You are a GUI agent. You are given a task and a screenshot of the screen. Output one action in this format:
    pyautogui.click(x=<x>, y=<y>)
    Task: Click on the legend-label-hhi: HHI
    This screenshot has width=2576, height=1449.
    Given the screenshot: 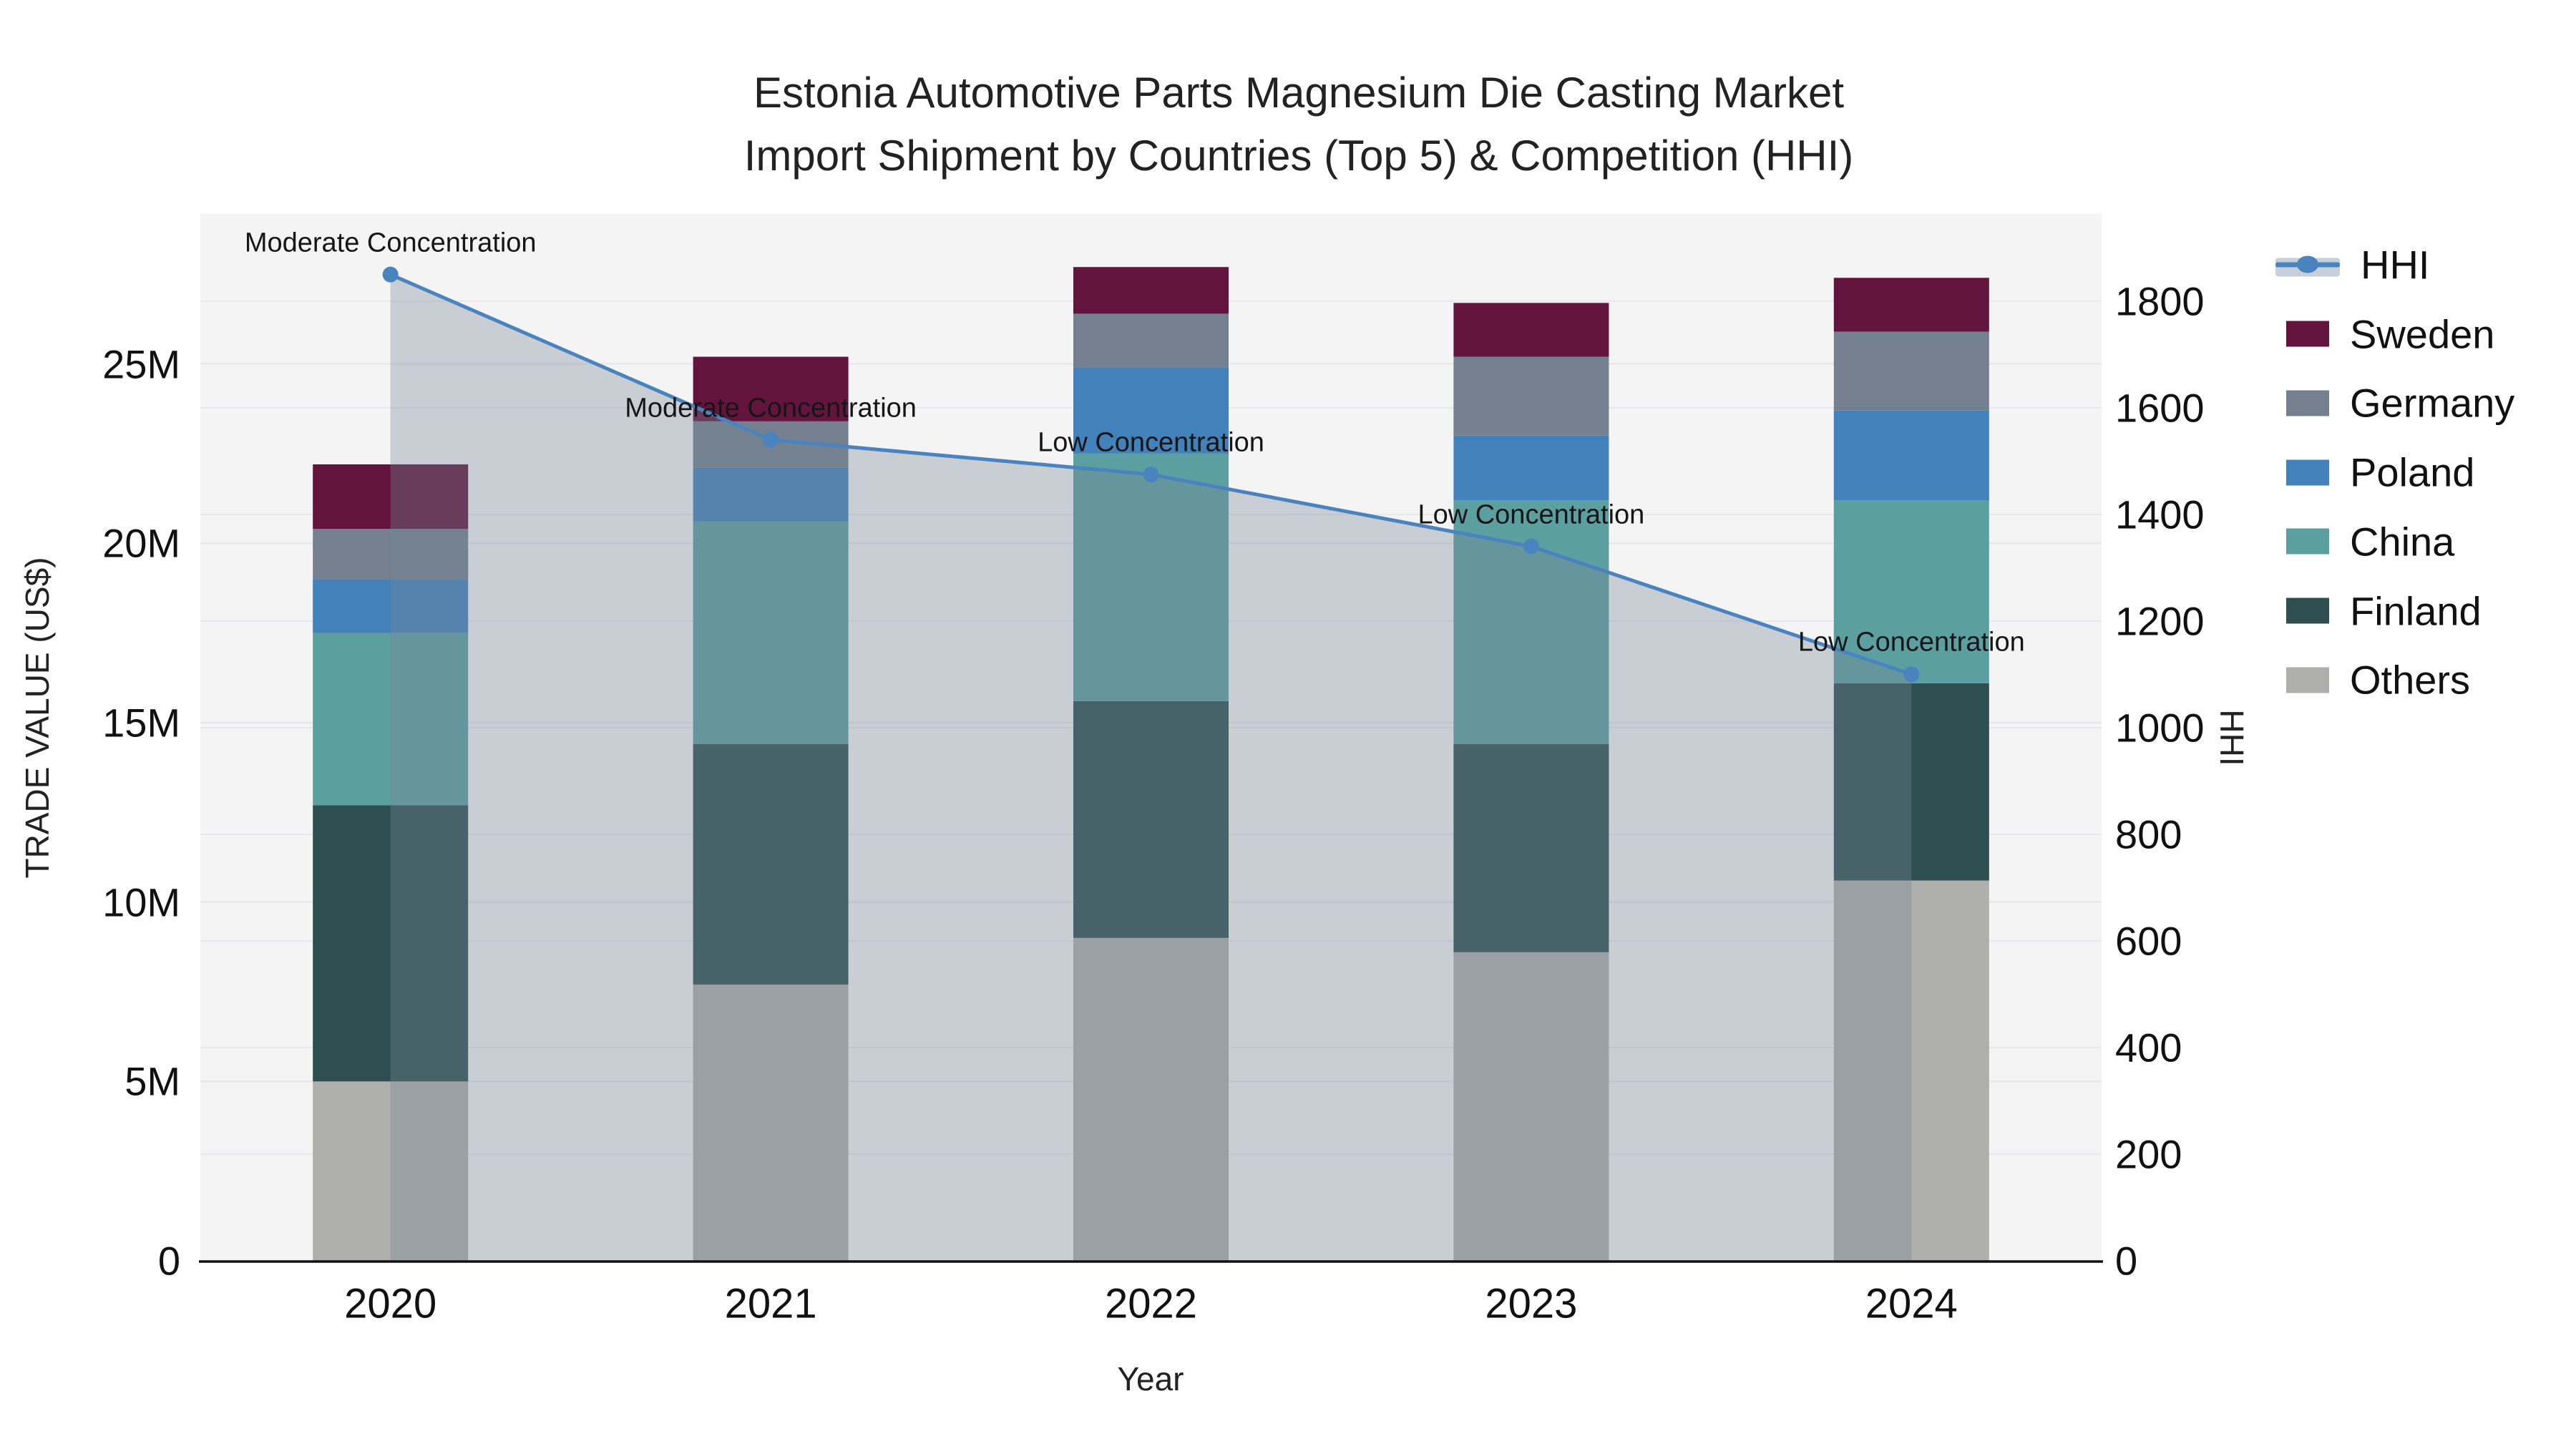 What is the action you would take?
    pyautogui.click(x=2395, y=265)
    